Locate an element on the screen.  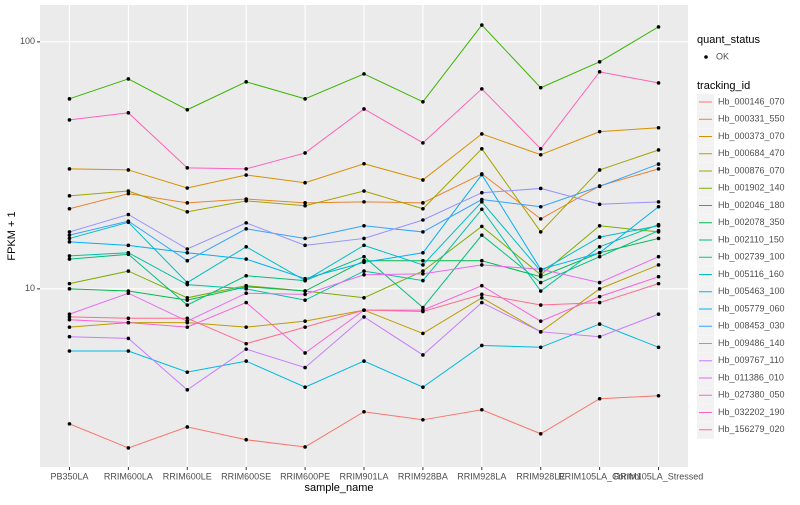
legend-label: Hb_009767_110 is located at coordinates (751, 360).